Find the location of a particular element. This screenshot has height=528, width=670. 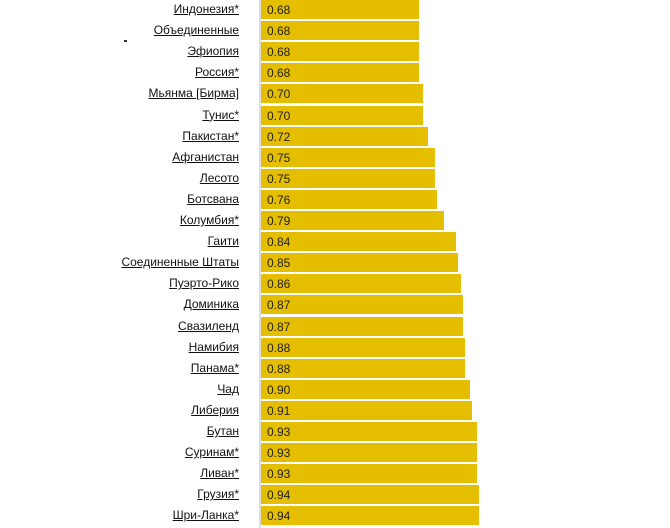

category-label: Ливан* is located at coordinates (219, 473).